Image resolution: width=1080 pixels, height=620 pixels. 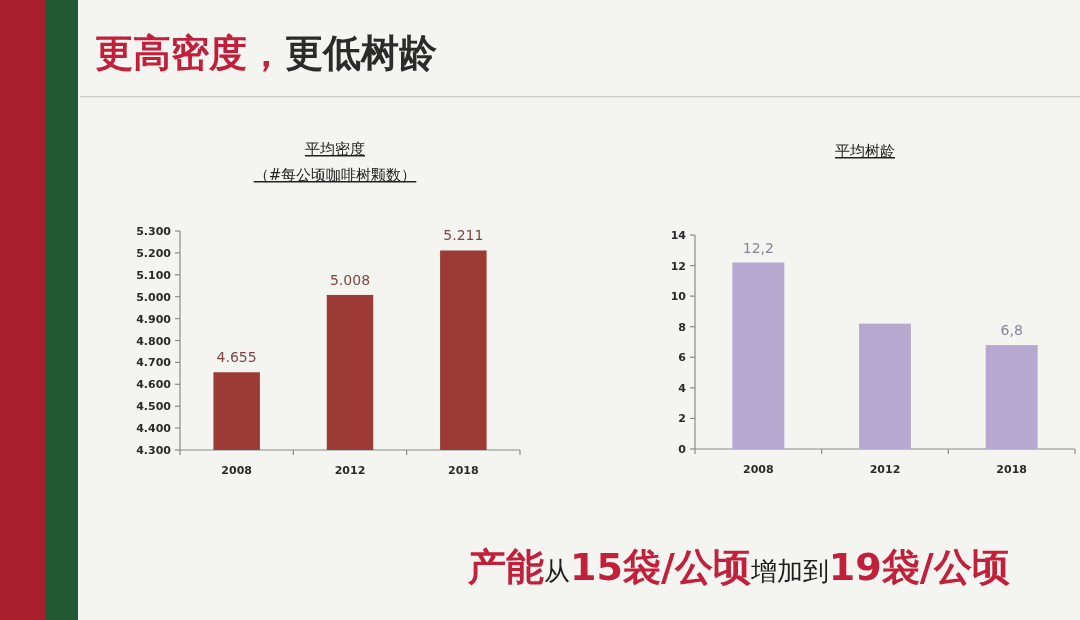 I want to click on data-label: 6,8, so click(x=1011, y=330).